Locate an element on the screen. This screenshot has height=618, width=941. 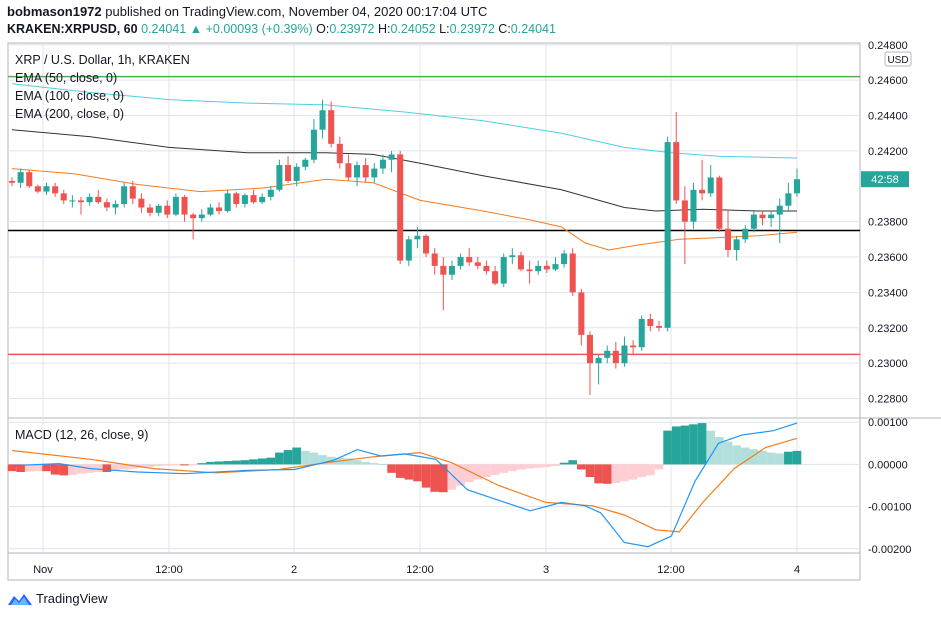
macd-tick-label: 0.00000 is located at coordinates (888, 465).